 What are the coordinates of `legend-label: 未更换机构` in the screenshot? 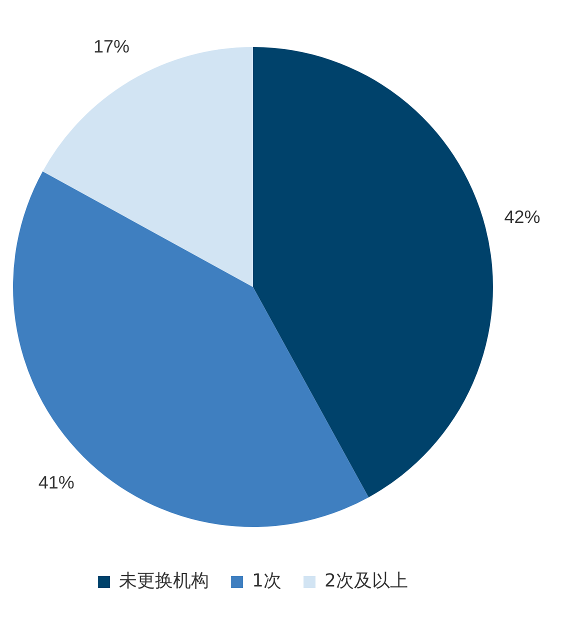 It's located at (164, 581).